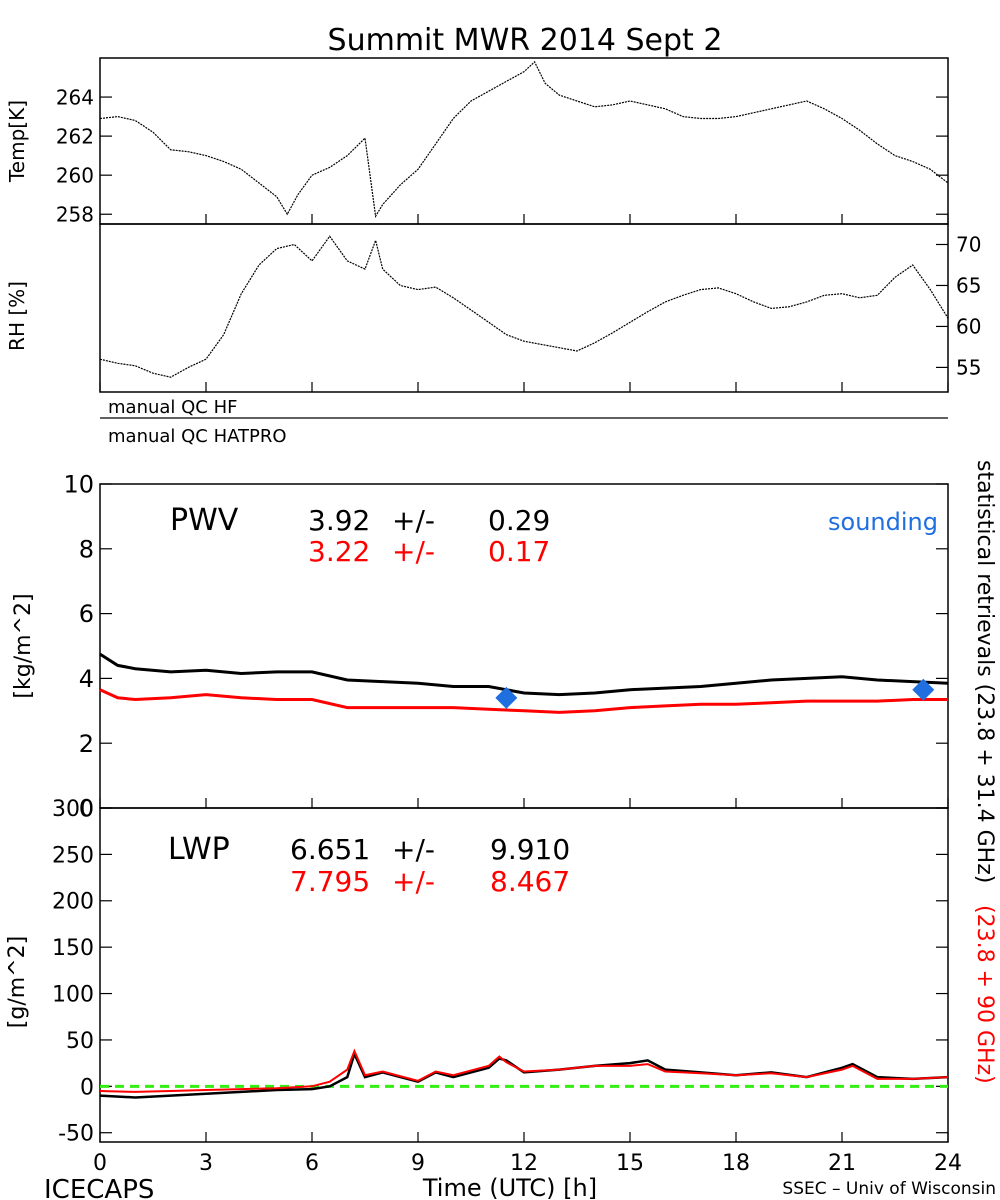  Describe the element at coordinates (530, 881) in the screenshot. I see `lwp-stat-red-std: 8.467` at that location.